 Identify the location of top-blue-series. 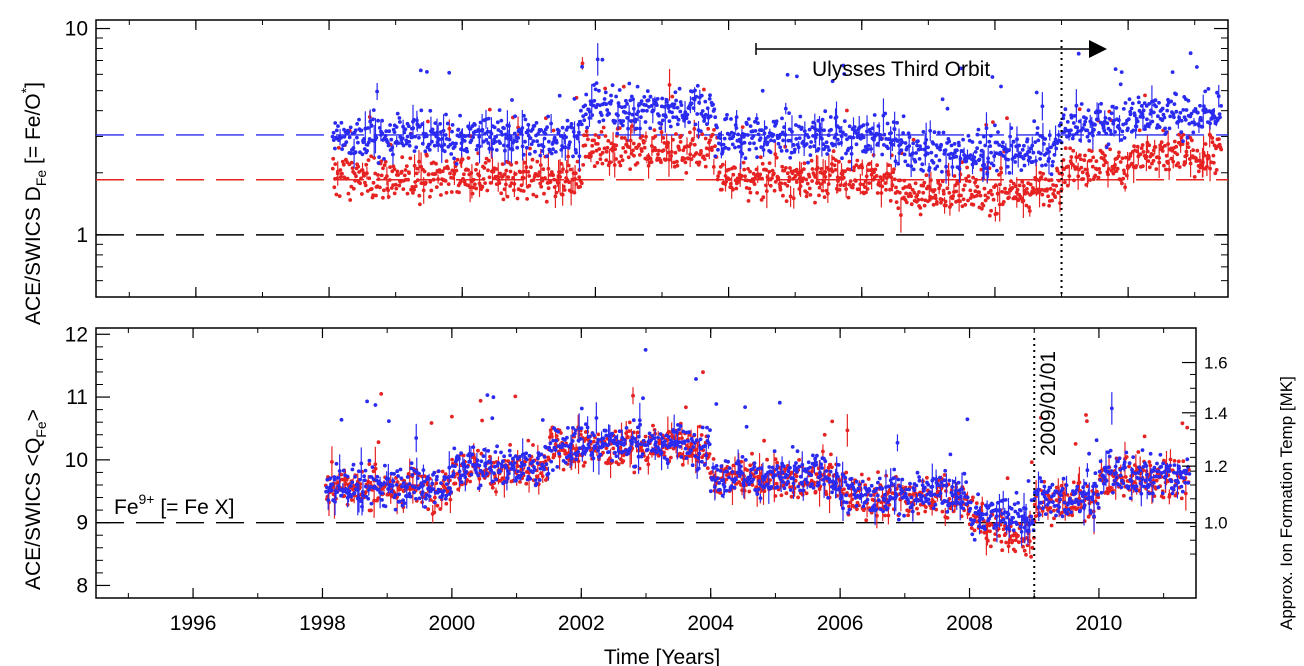
(776, 113).